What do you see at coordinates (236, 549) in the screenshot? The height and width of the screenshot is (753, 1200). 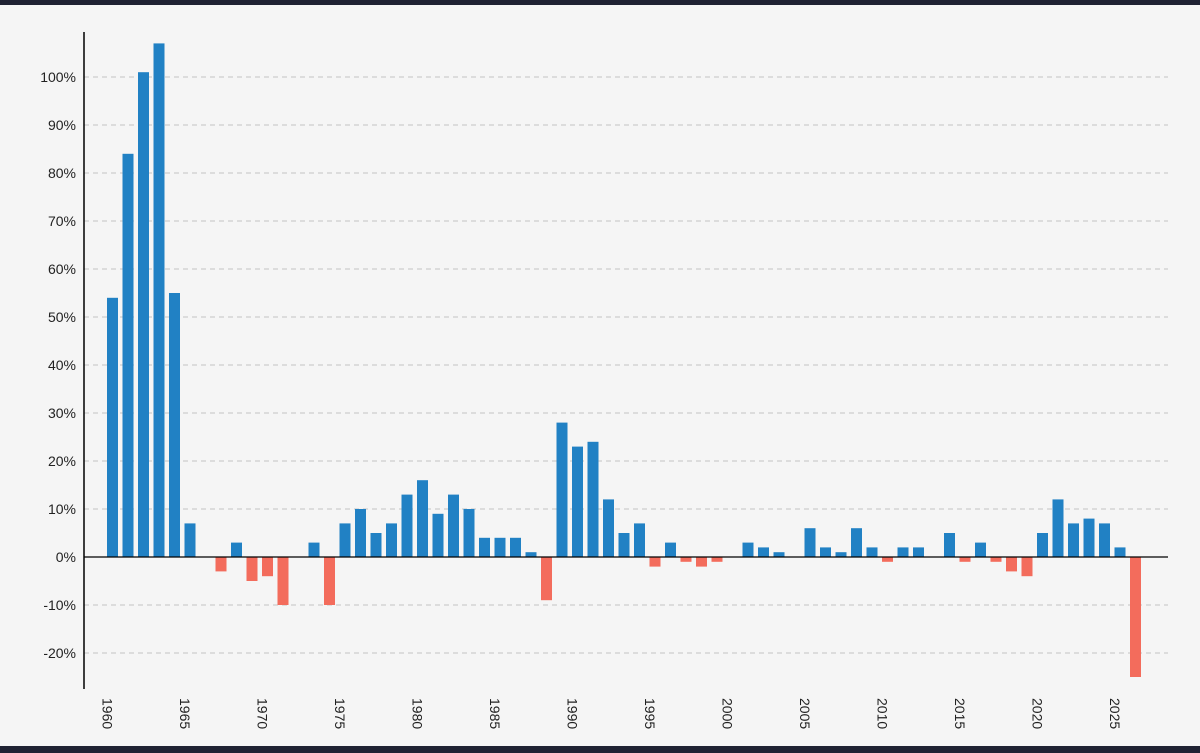 I see `bar-1968` at bounding box center [236, 549].